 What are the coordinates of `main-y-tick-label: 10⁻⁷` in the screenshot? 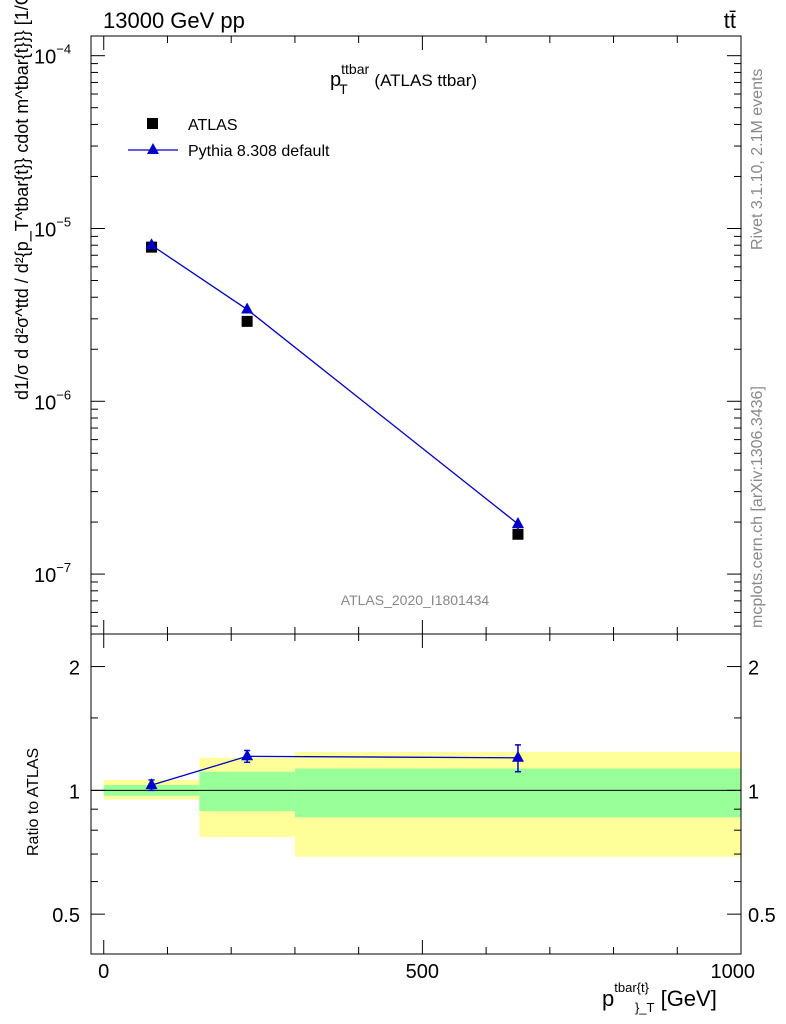 It's located at (52, 573).